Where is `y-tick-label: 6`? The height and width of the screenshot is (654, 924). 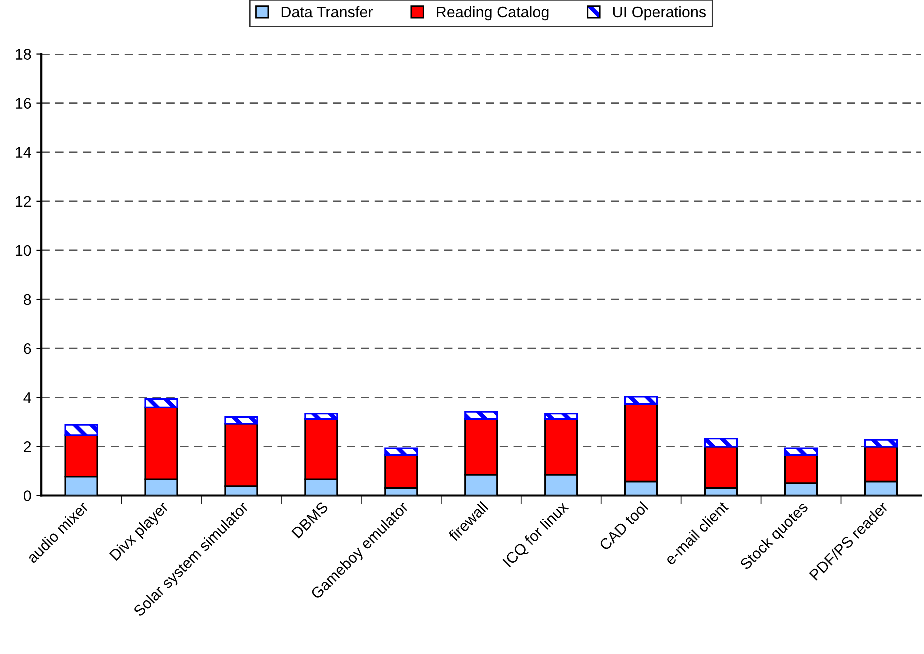 y-tick-label: 6 is located at coordinates (28, 348).